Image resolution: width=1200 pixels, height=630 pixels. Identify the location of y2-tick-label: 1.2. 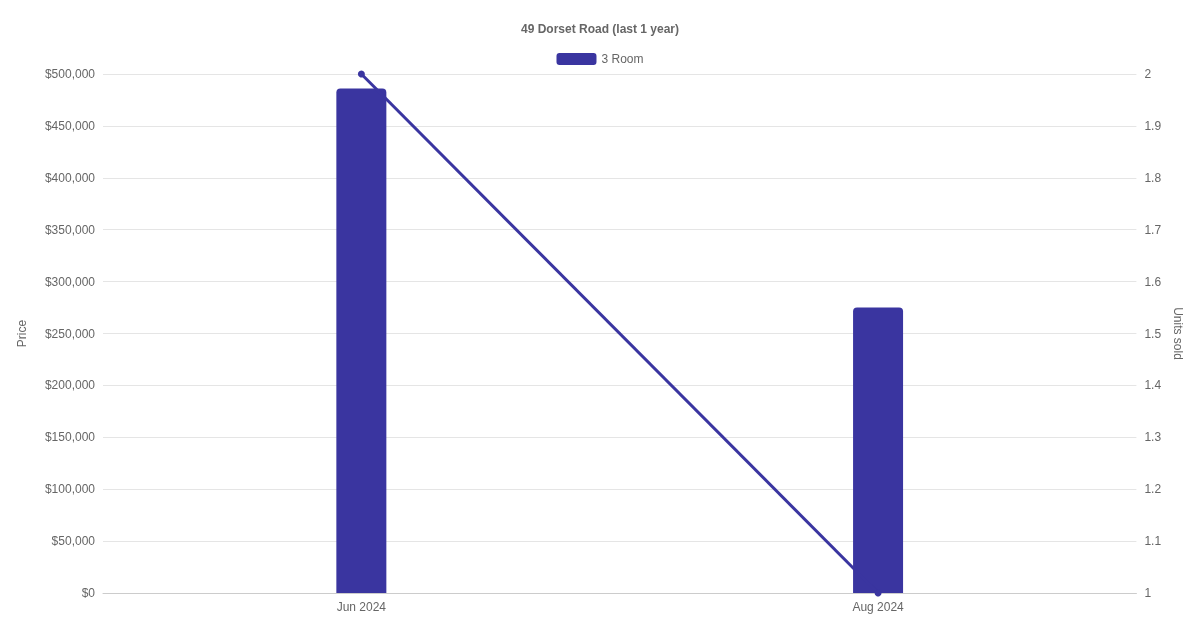
(1153, 489).